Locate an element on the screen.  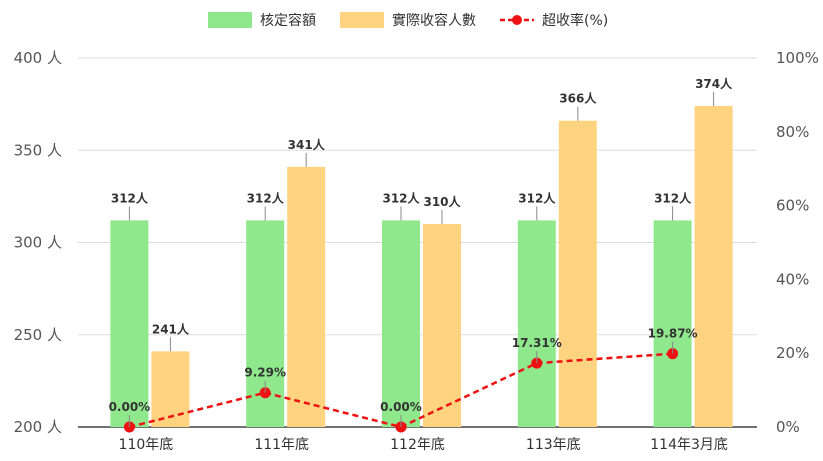
data-label: 374人 is located at coordinates (714, 83).